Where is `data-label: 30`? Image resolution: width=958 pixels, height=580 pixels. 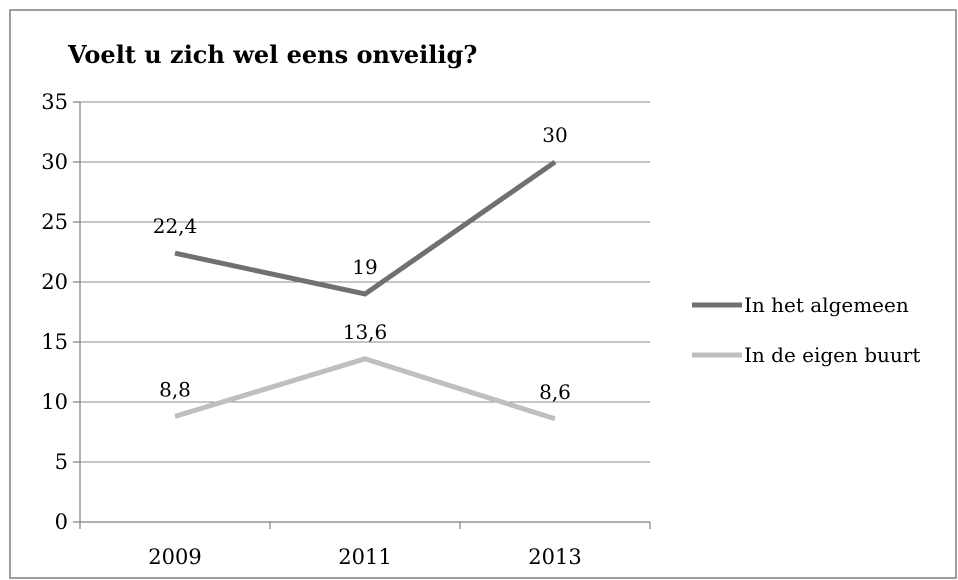
data-label: 30 is located at coordinates (554, 135).